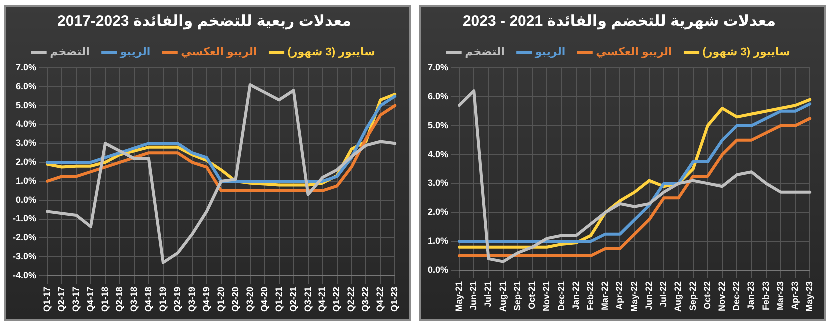 The image size is (830, 326). What do you see at coordinates (264, 299) in the screenshot?
I see `x-tick-label: Q4-20` at bounding box center [264, 299].